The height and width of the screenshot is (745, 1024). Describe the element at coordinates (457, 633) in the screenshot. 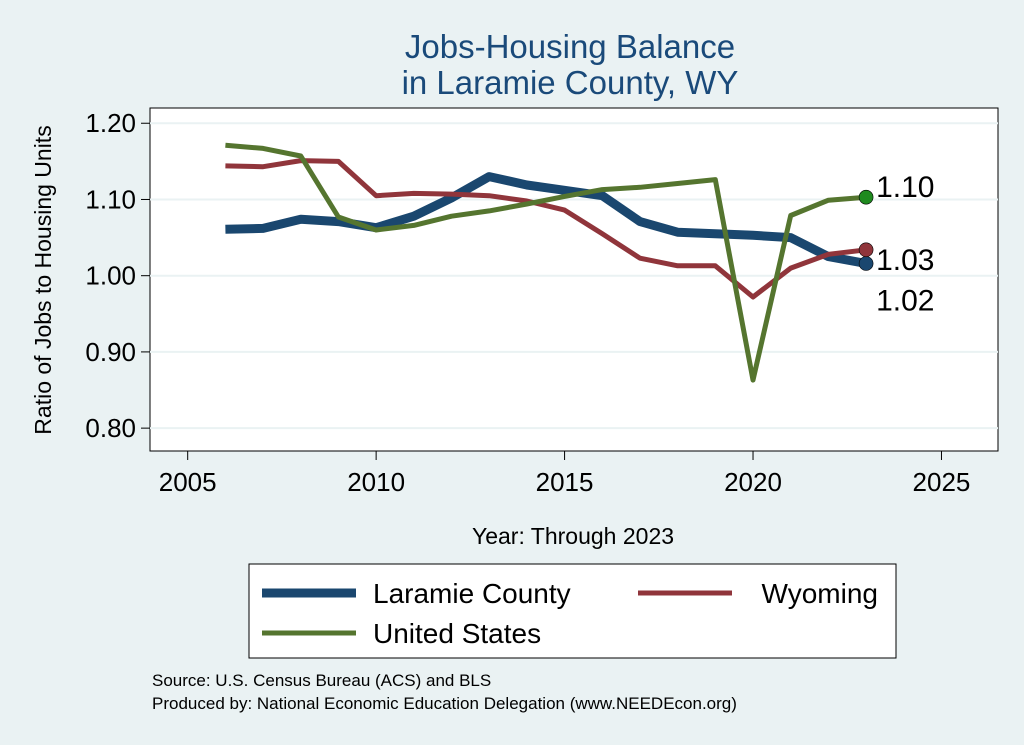

I see `legend-label-us: United States` at that location.